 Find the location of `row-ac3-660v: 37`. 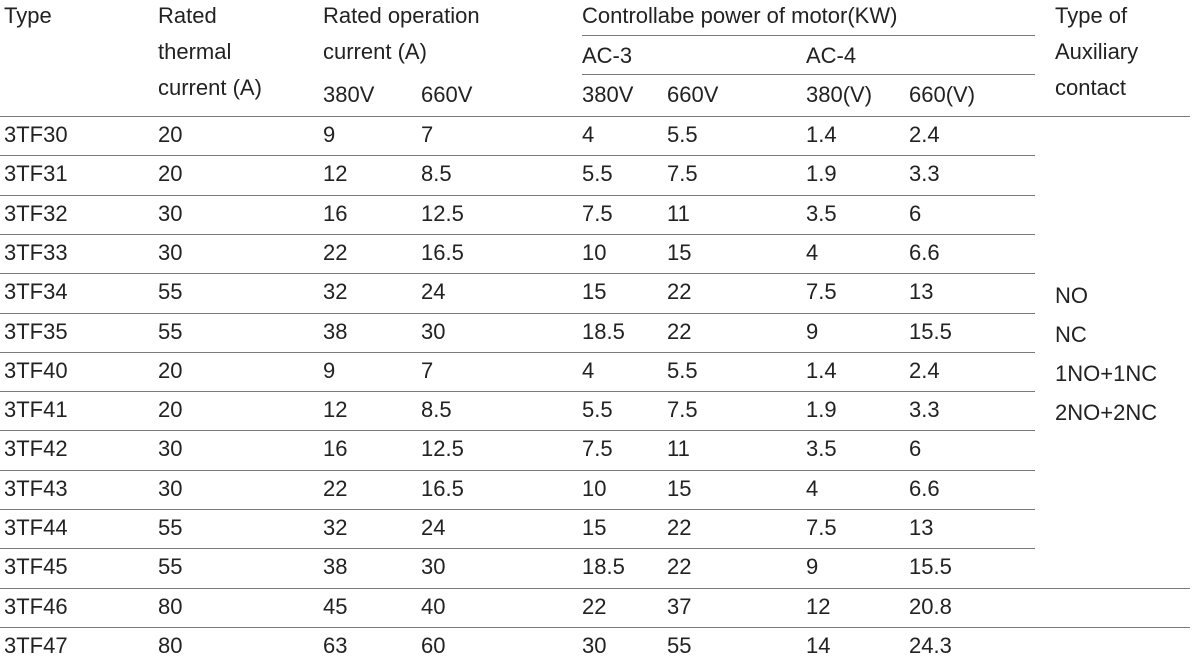

row-ac3-660v: 37 is located at coordinates (679, 606).